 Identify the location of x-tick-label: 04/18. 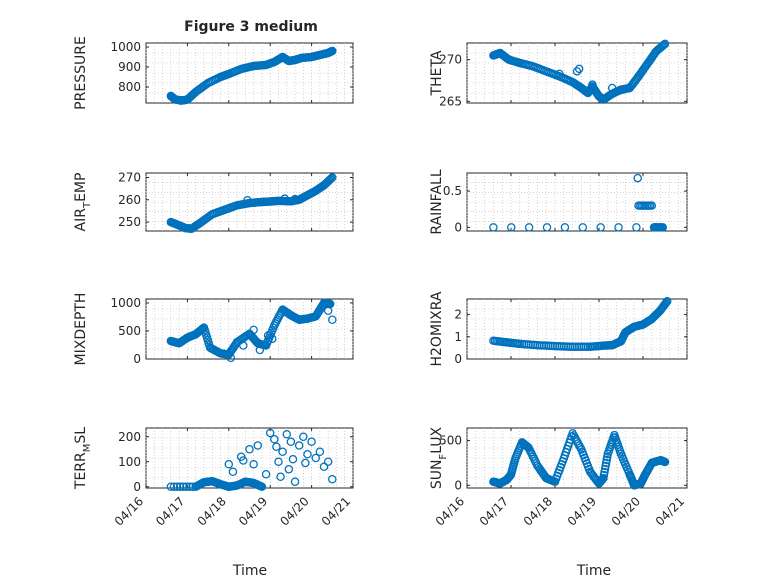
(212, 511).